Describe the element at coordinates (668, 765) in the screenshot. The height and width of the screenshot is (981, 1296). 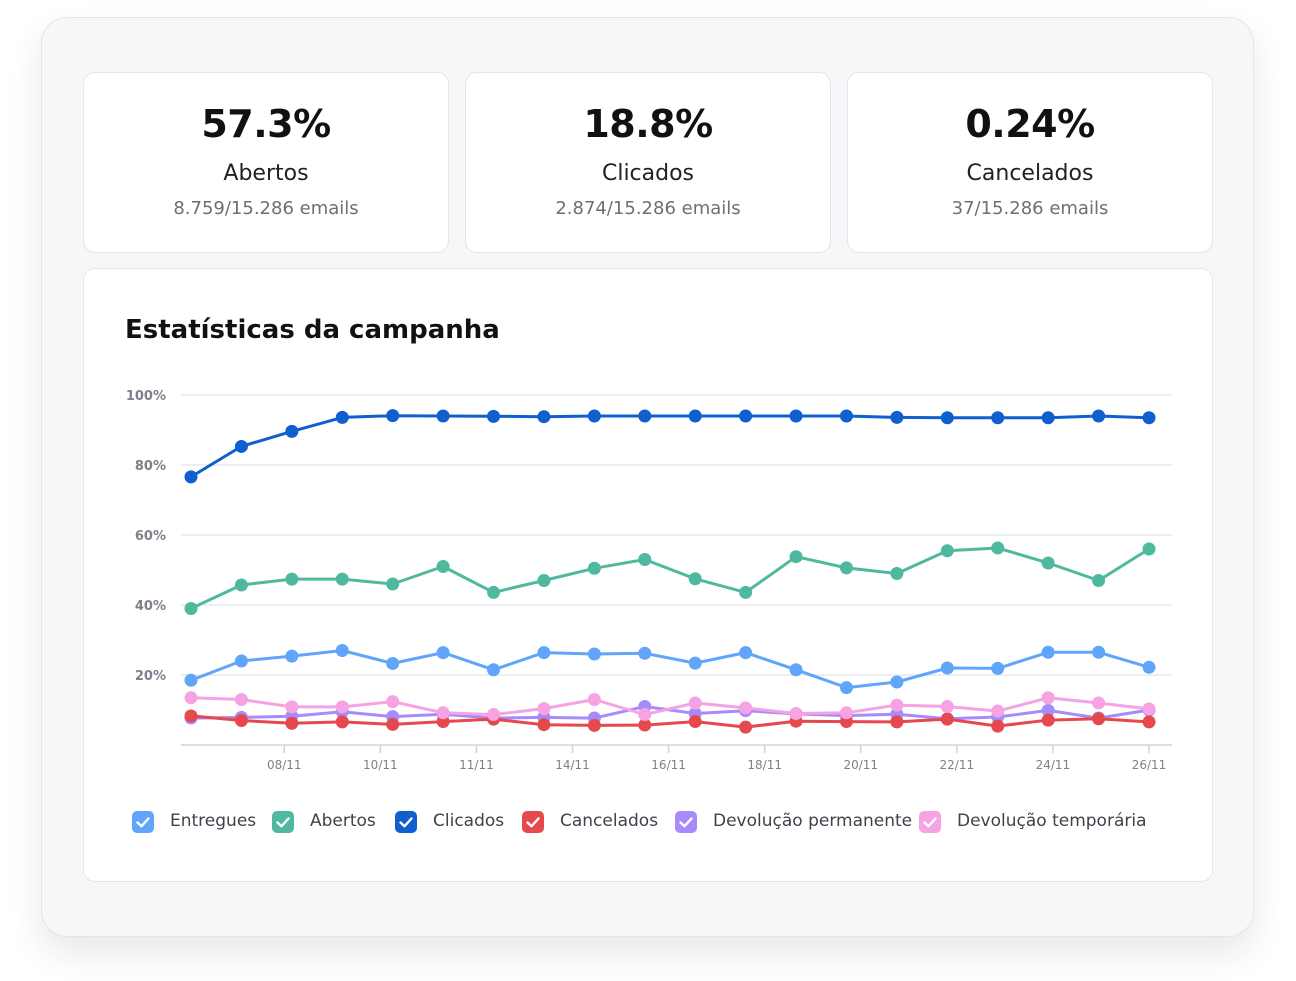
I see `x-tick-label: 16/11` at that location.